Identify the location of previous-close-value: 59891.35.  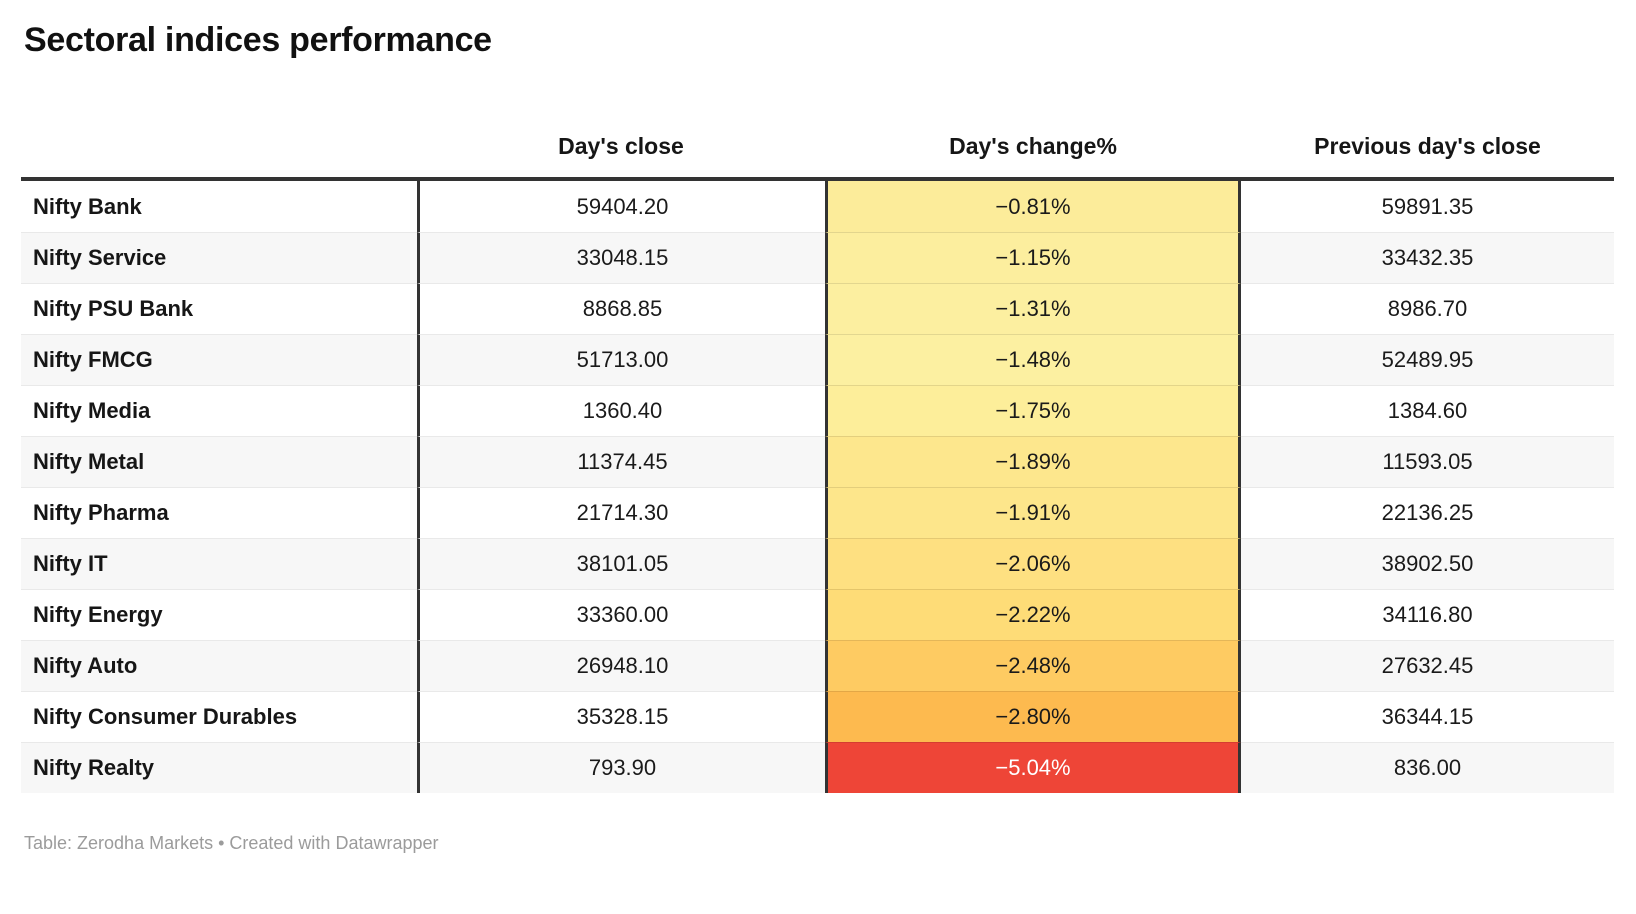
(1427, 206).